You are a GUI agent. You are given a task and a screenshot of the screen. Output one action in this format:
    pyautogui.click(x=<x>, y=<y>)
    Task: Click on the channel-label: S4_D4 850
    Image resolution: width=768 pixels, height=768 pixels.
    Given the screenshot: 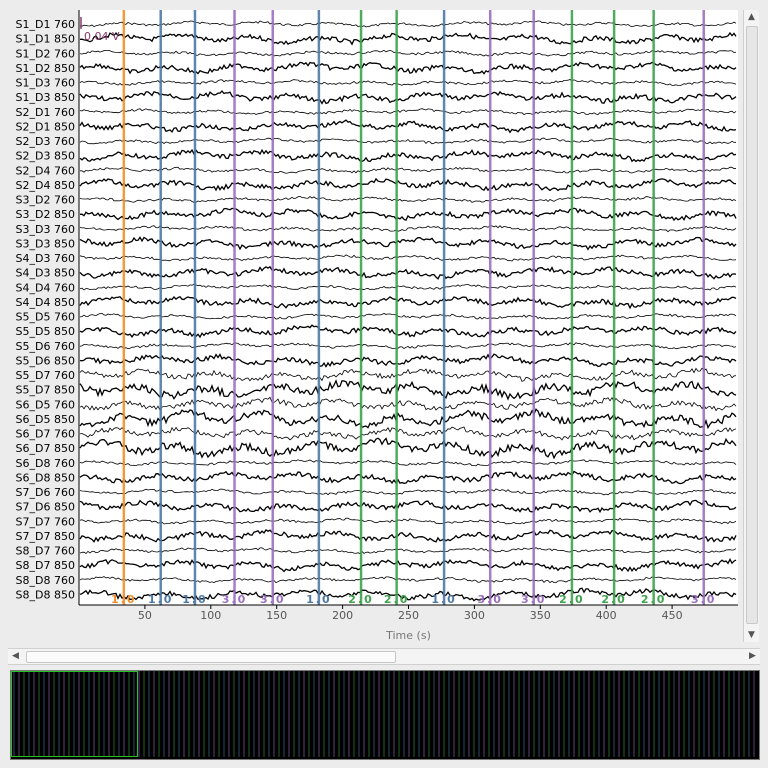 What is the action you would take?
    pyautogui.click(x=45, y=302)
    